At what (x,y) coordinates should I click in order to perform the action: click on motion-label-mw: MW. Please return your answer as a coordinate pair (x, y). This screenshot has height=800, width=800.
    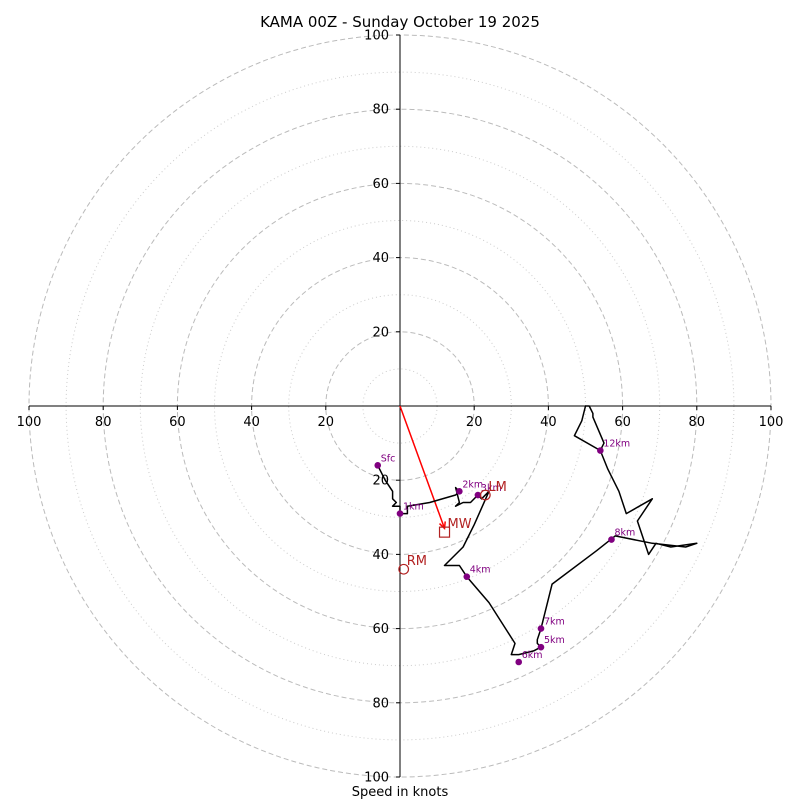
    Looking at the image, I should click on (460, 524).